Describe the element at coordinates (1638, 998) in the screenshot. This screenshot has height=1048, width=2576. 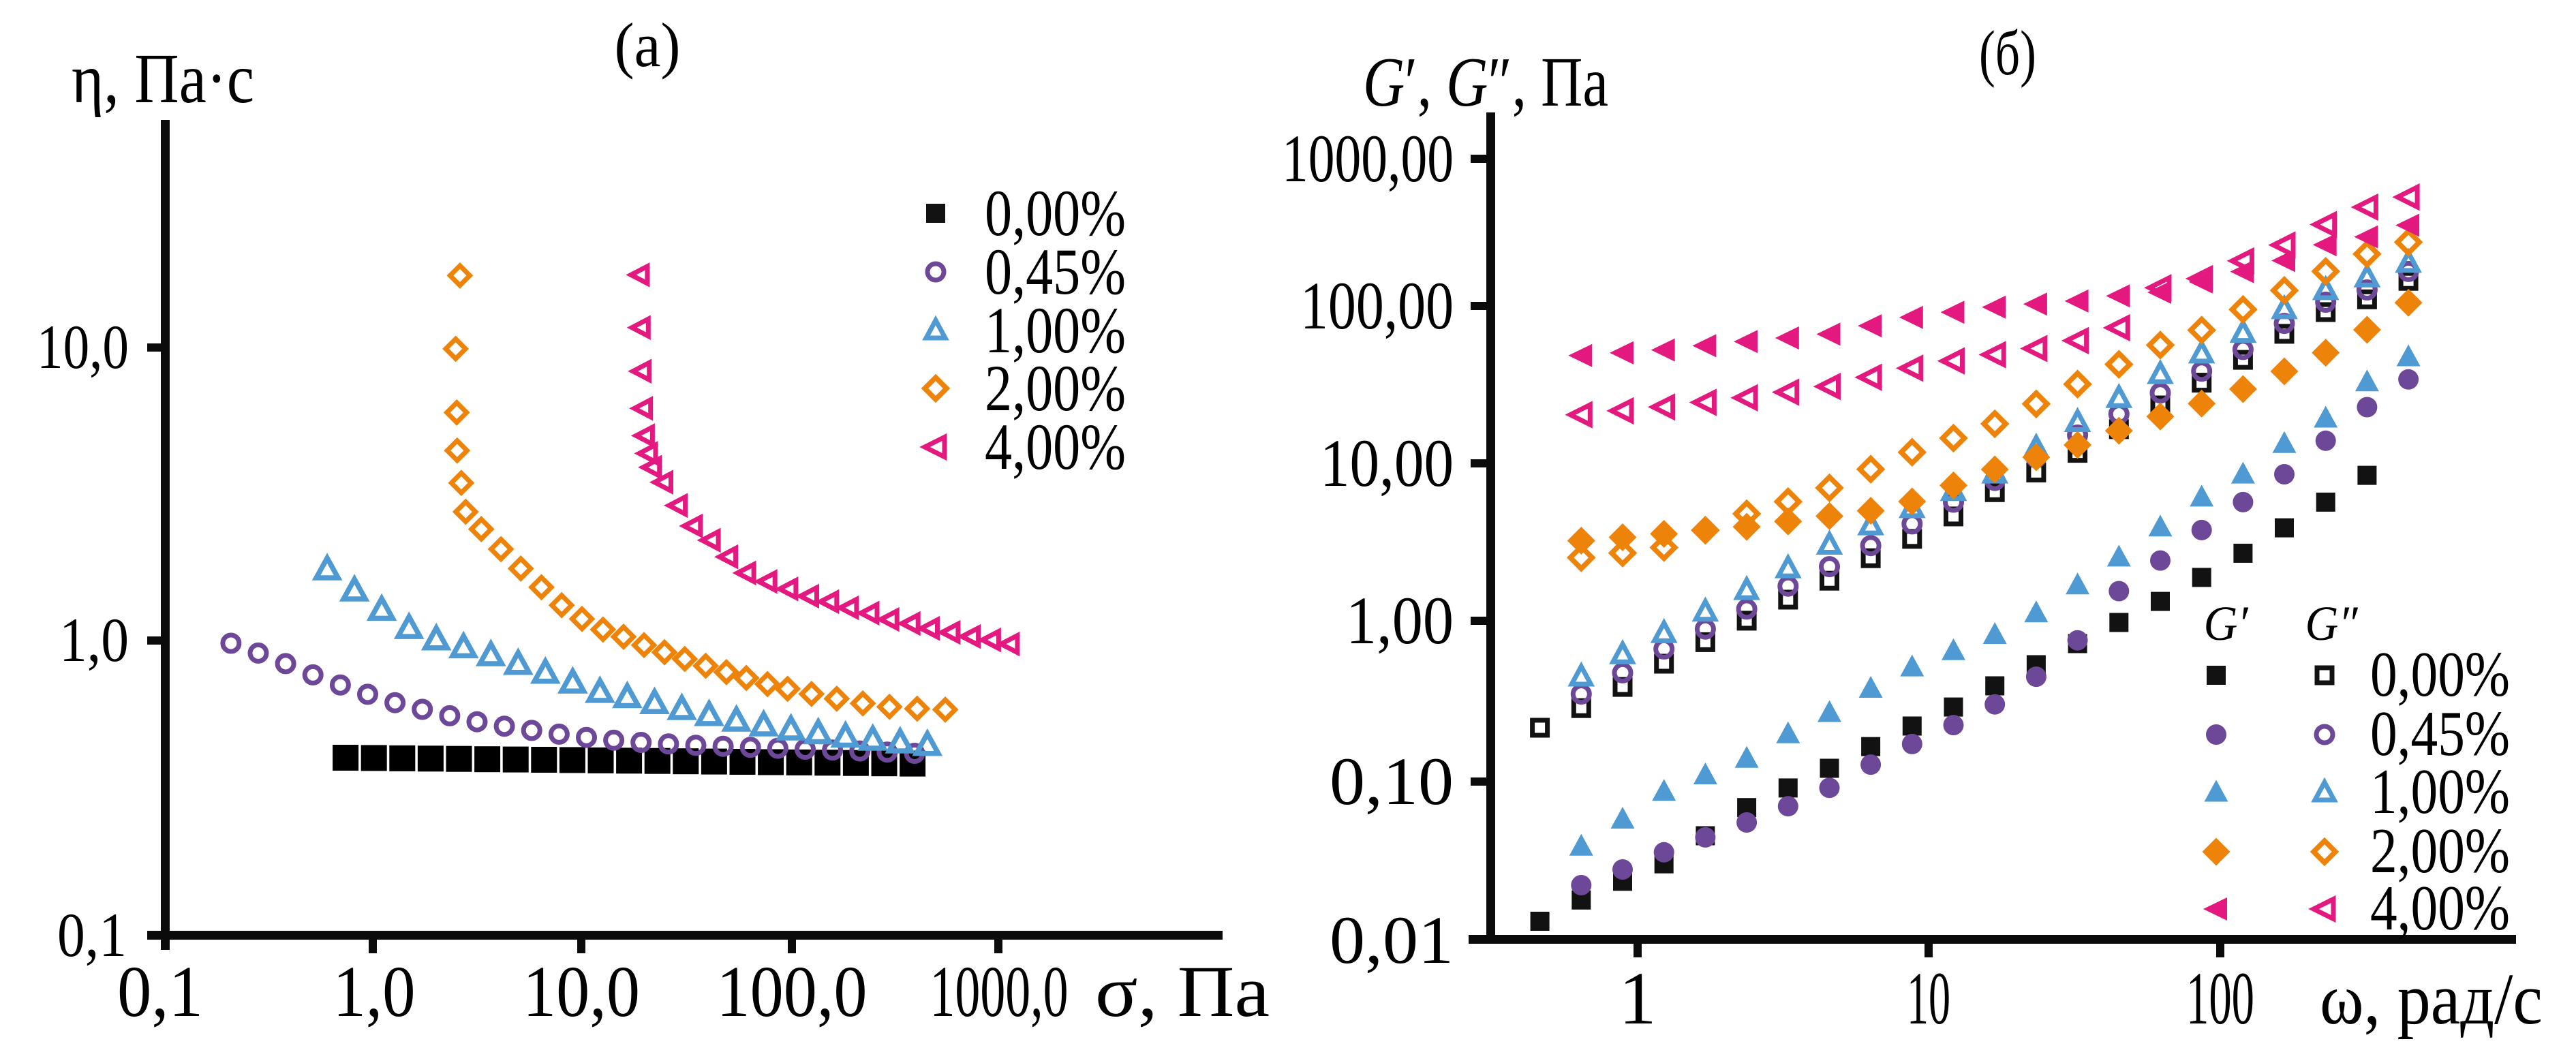
I see `svg-text: 1` at that location.